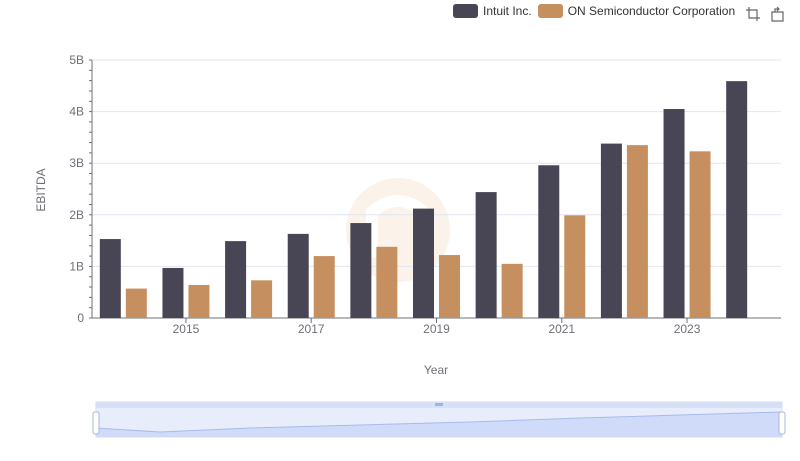 Image resolution: width=800 pixels, height=461 pixels. Describe the element at coordinates (561, 329) in the screenshot. I see `x-tick-label: 2021` at that location.